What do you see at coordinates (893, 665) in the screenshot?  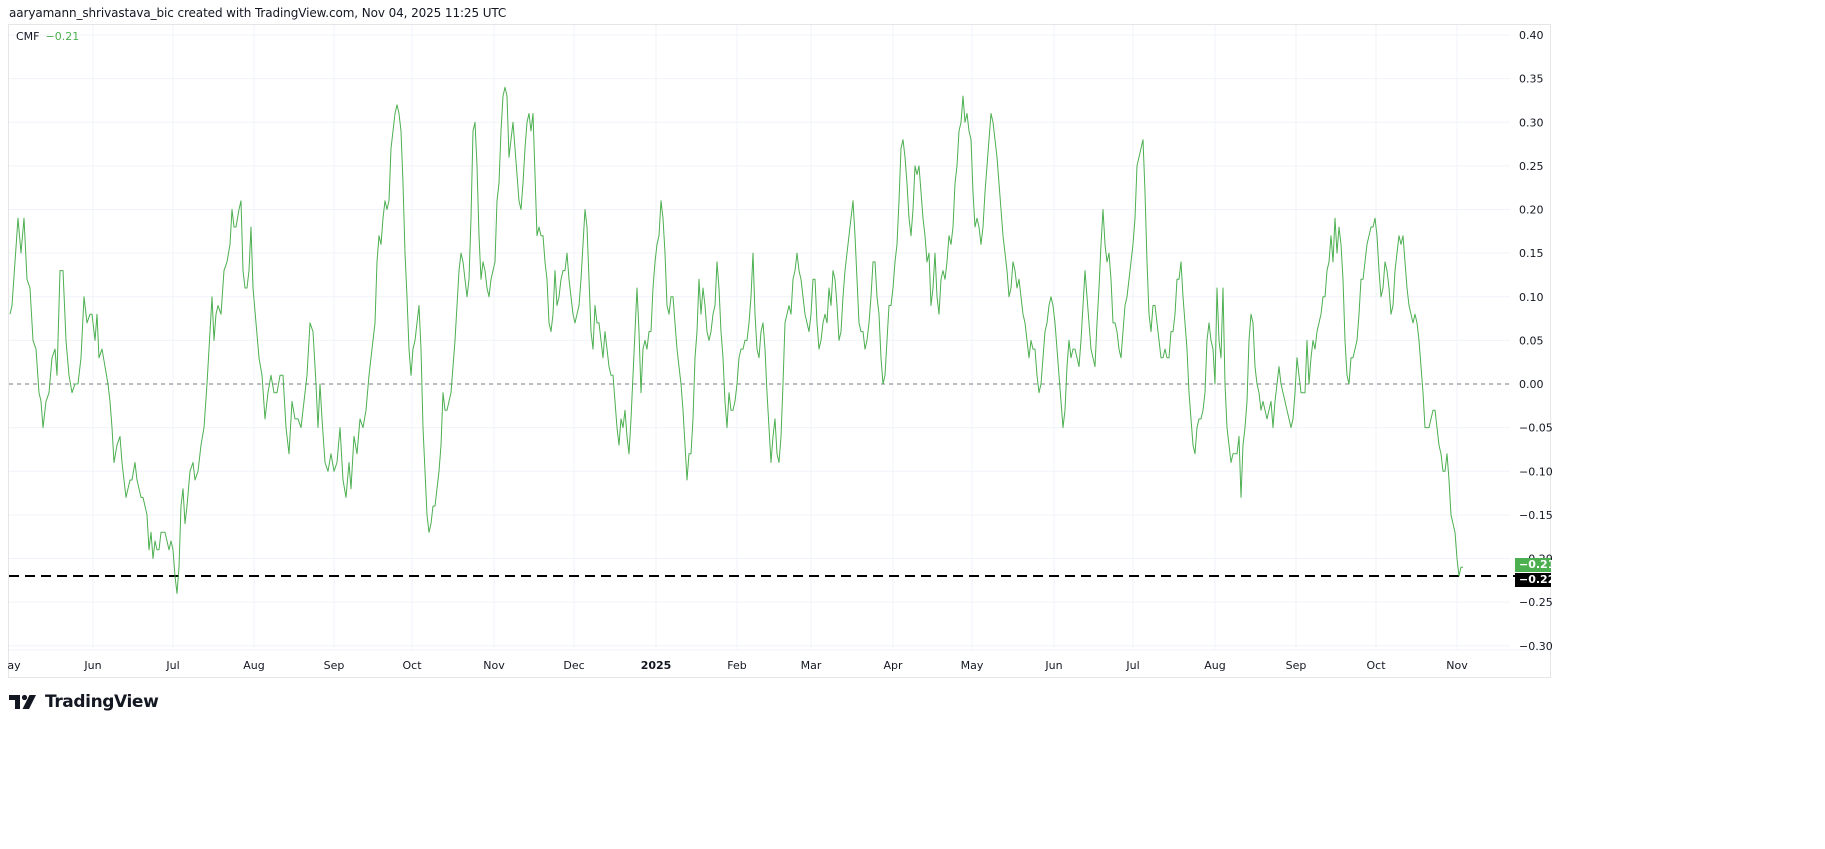 I see `time-axis-label: Apr` at bounding box center [893, 665].